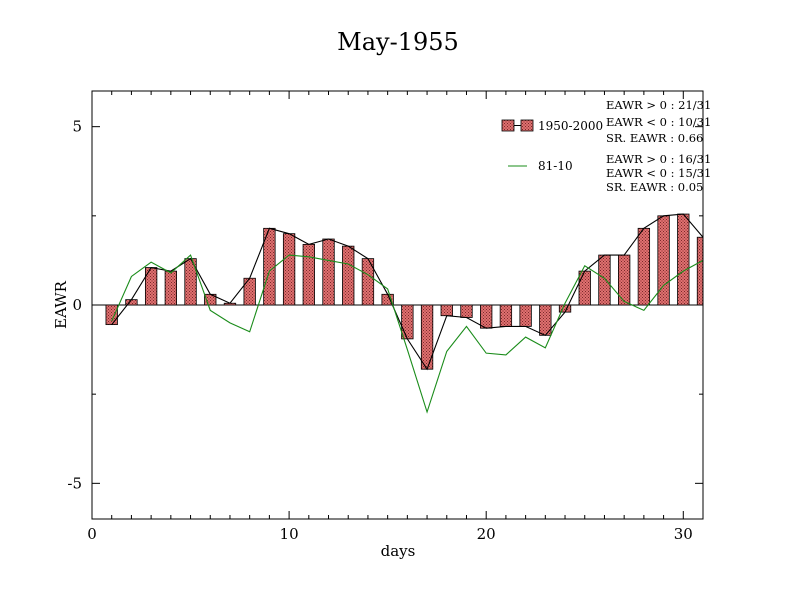  Describe the element at coordinates (658, 105) in the screenshot. I see `stat-positive-1950-2000: EAWR > 0 : 21/31` at that location.